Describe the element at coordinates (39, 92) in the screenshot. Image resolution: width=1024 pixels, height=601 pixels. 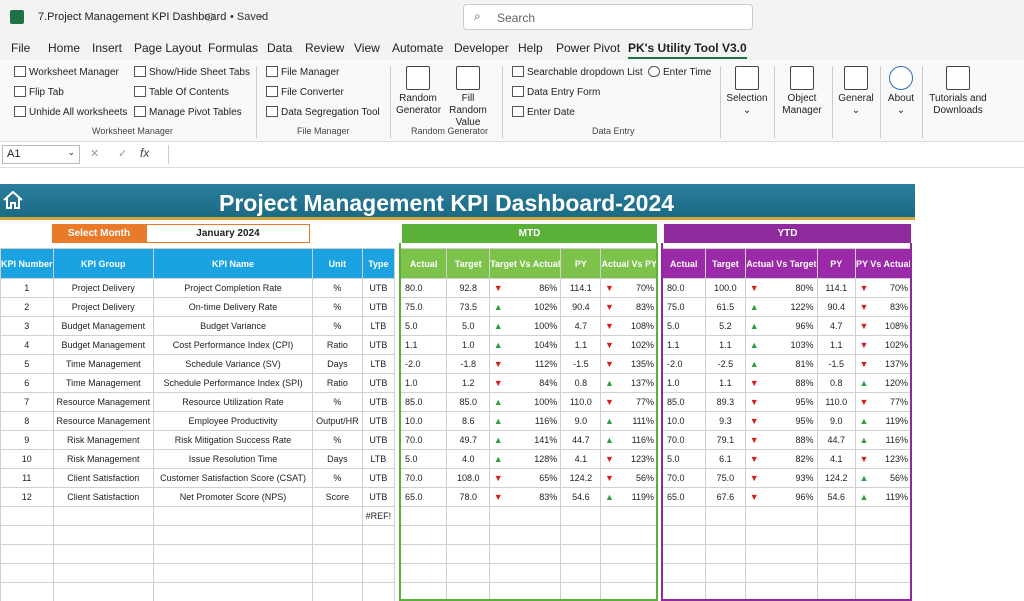
I see `flip-tab-button: Flip Tab` at that location.